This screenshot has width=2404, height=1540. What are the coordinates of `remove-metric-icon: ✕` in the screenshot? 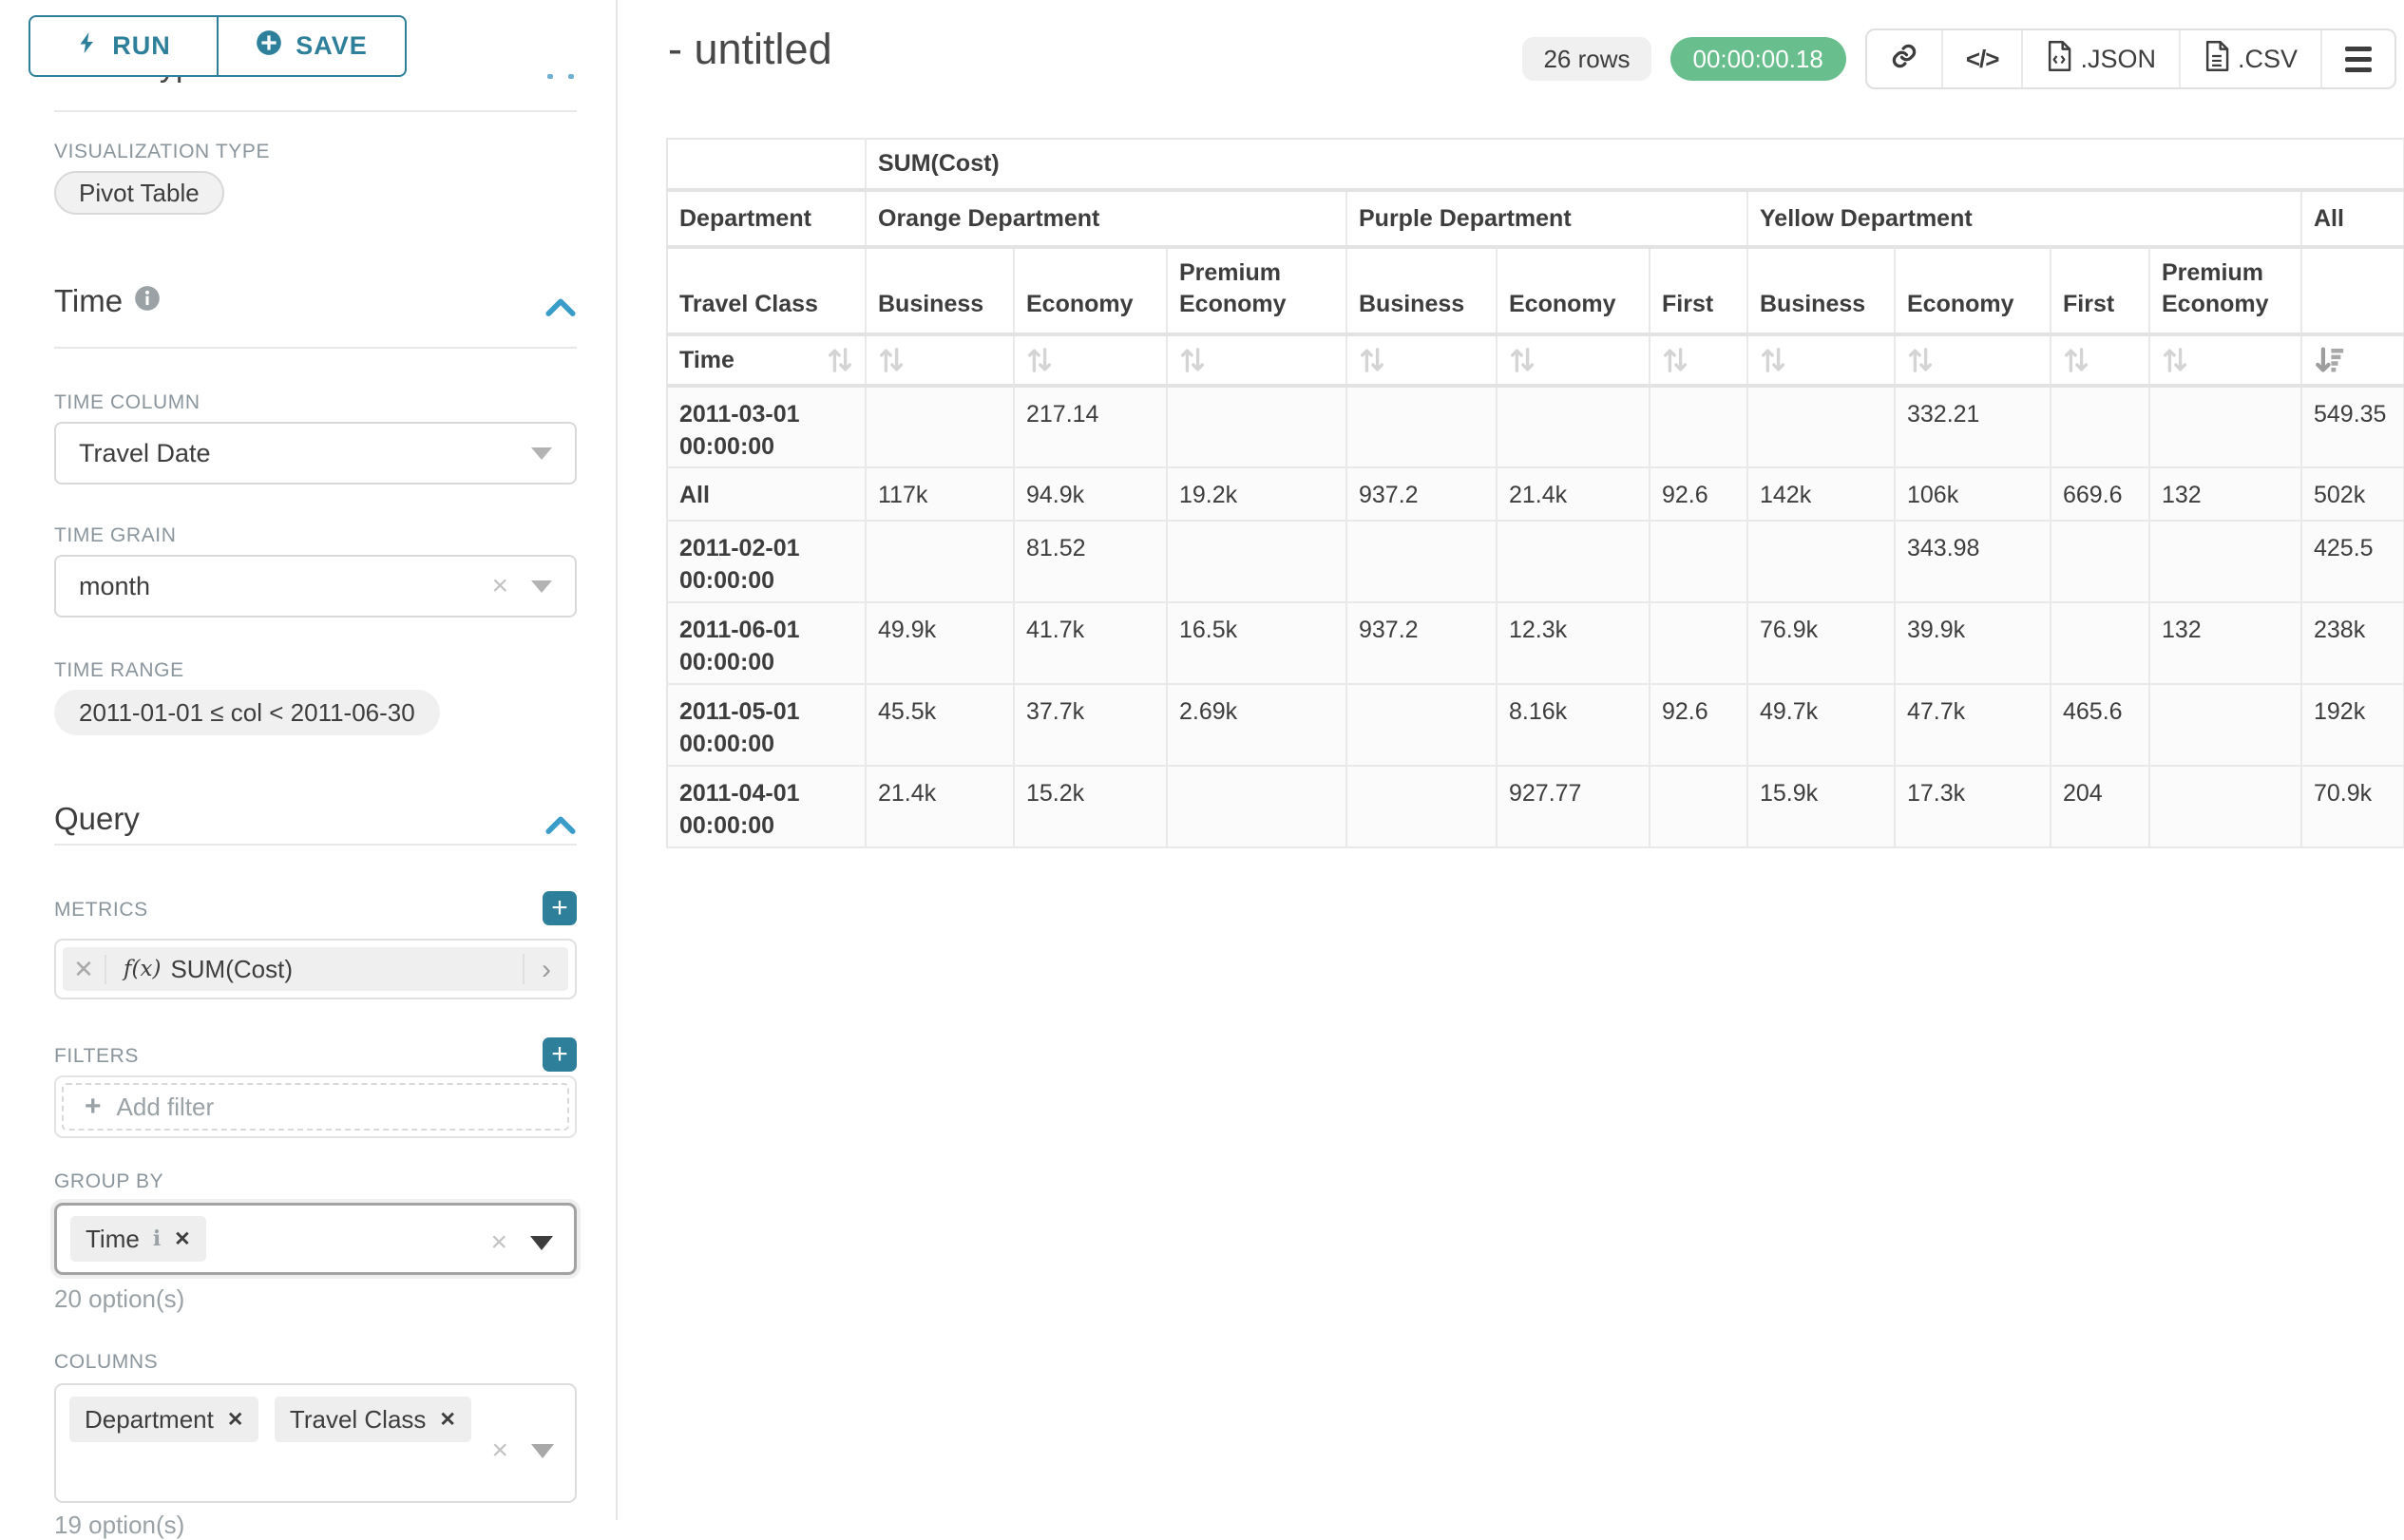 It's located at (84, 969).